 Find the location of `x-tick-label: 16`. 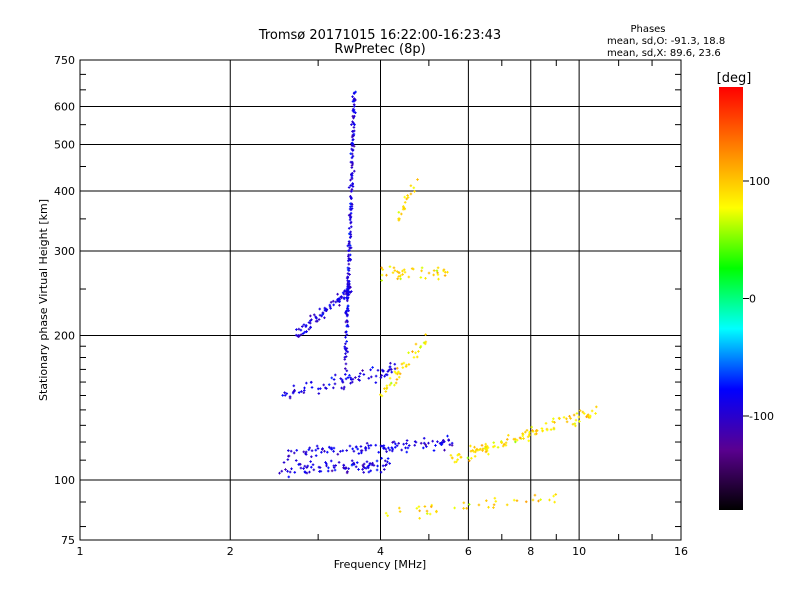

x-tick-label: 16 is located at coordinates (681, 551).